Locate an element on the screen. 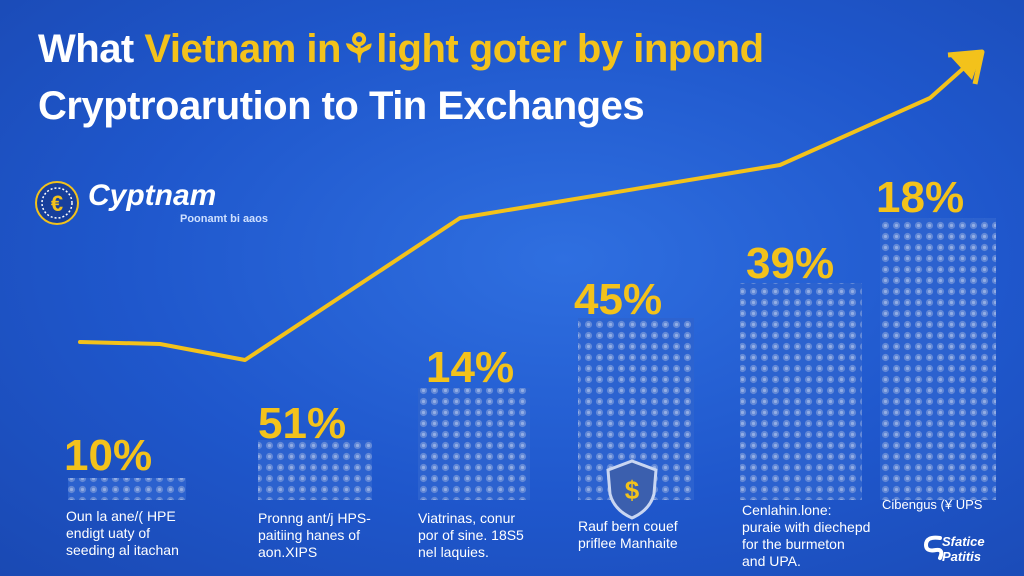 The height and width of the screenshot is (576, 1024). bar-value-label-4: 45% is located at coordinates (618, 299).